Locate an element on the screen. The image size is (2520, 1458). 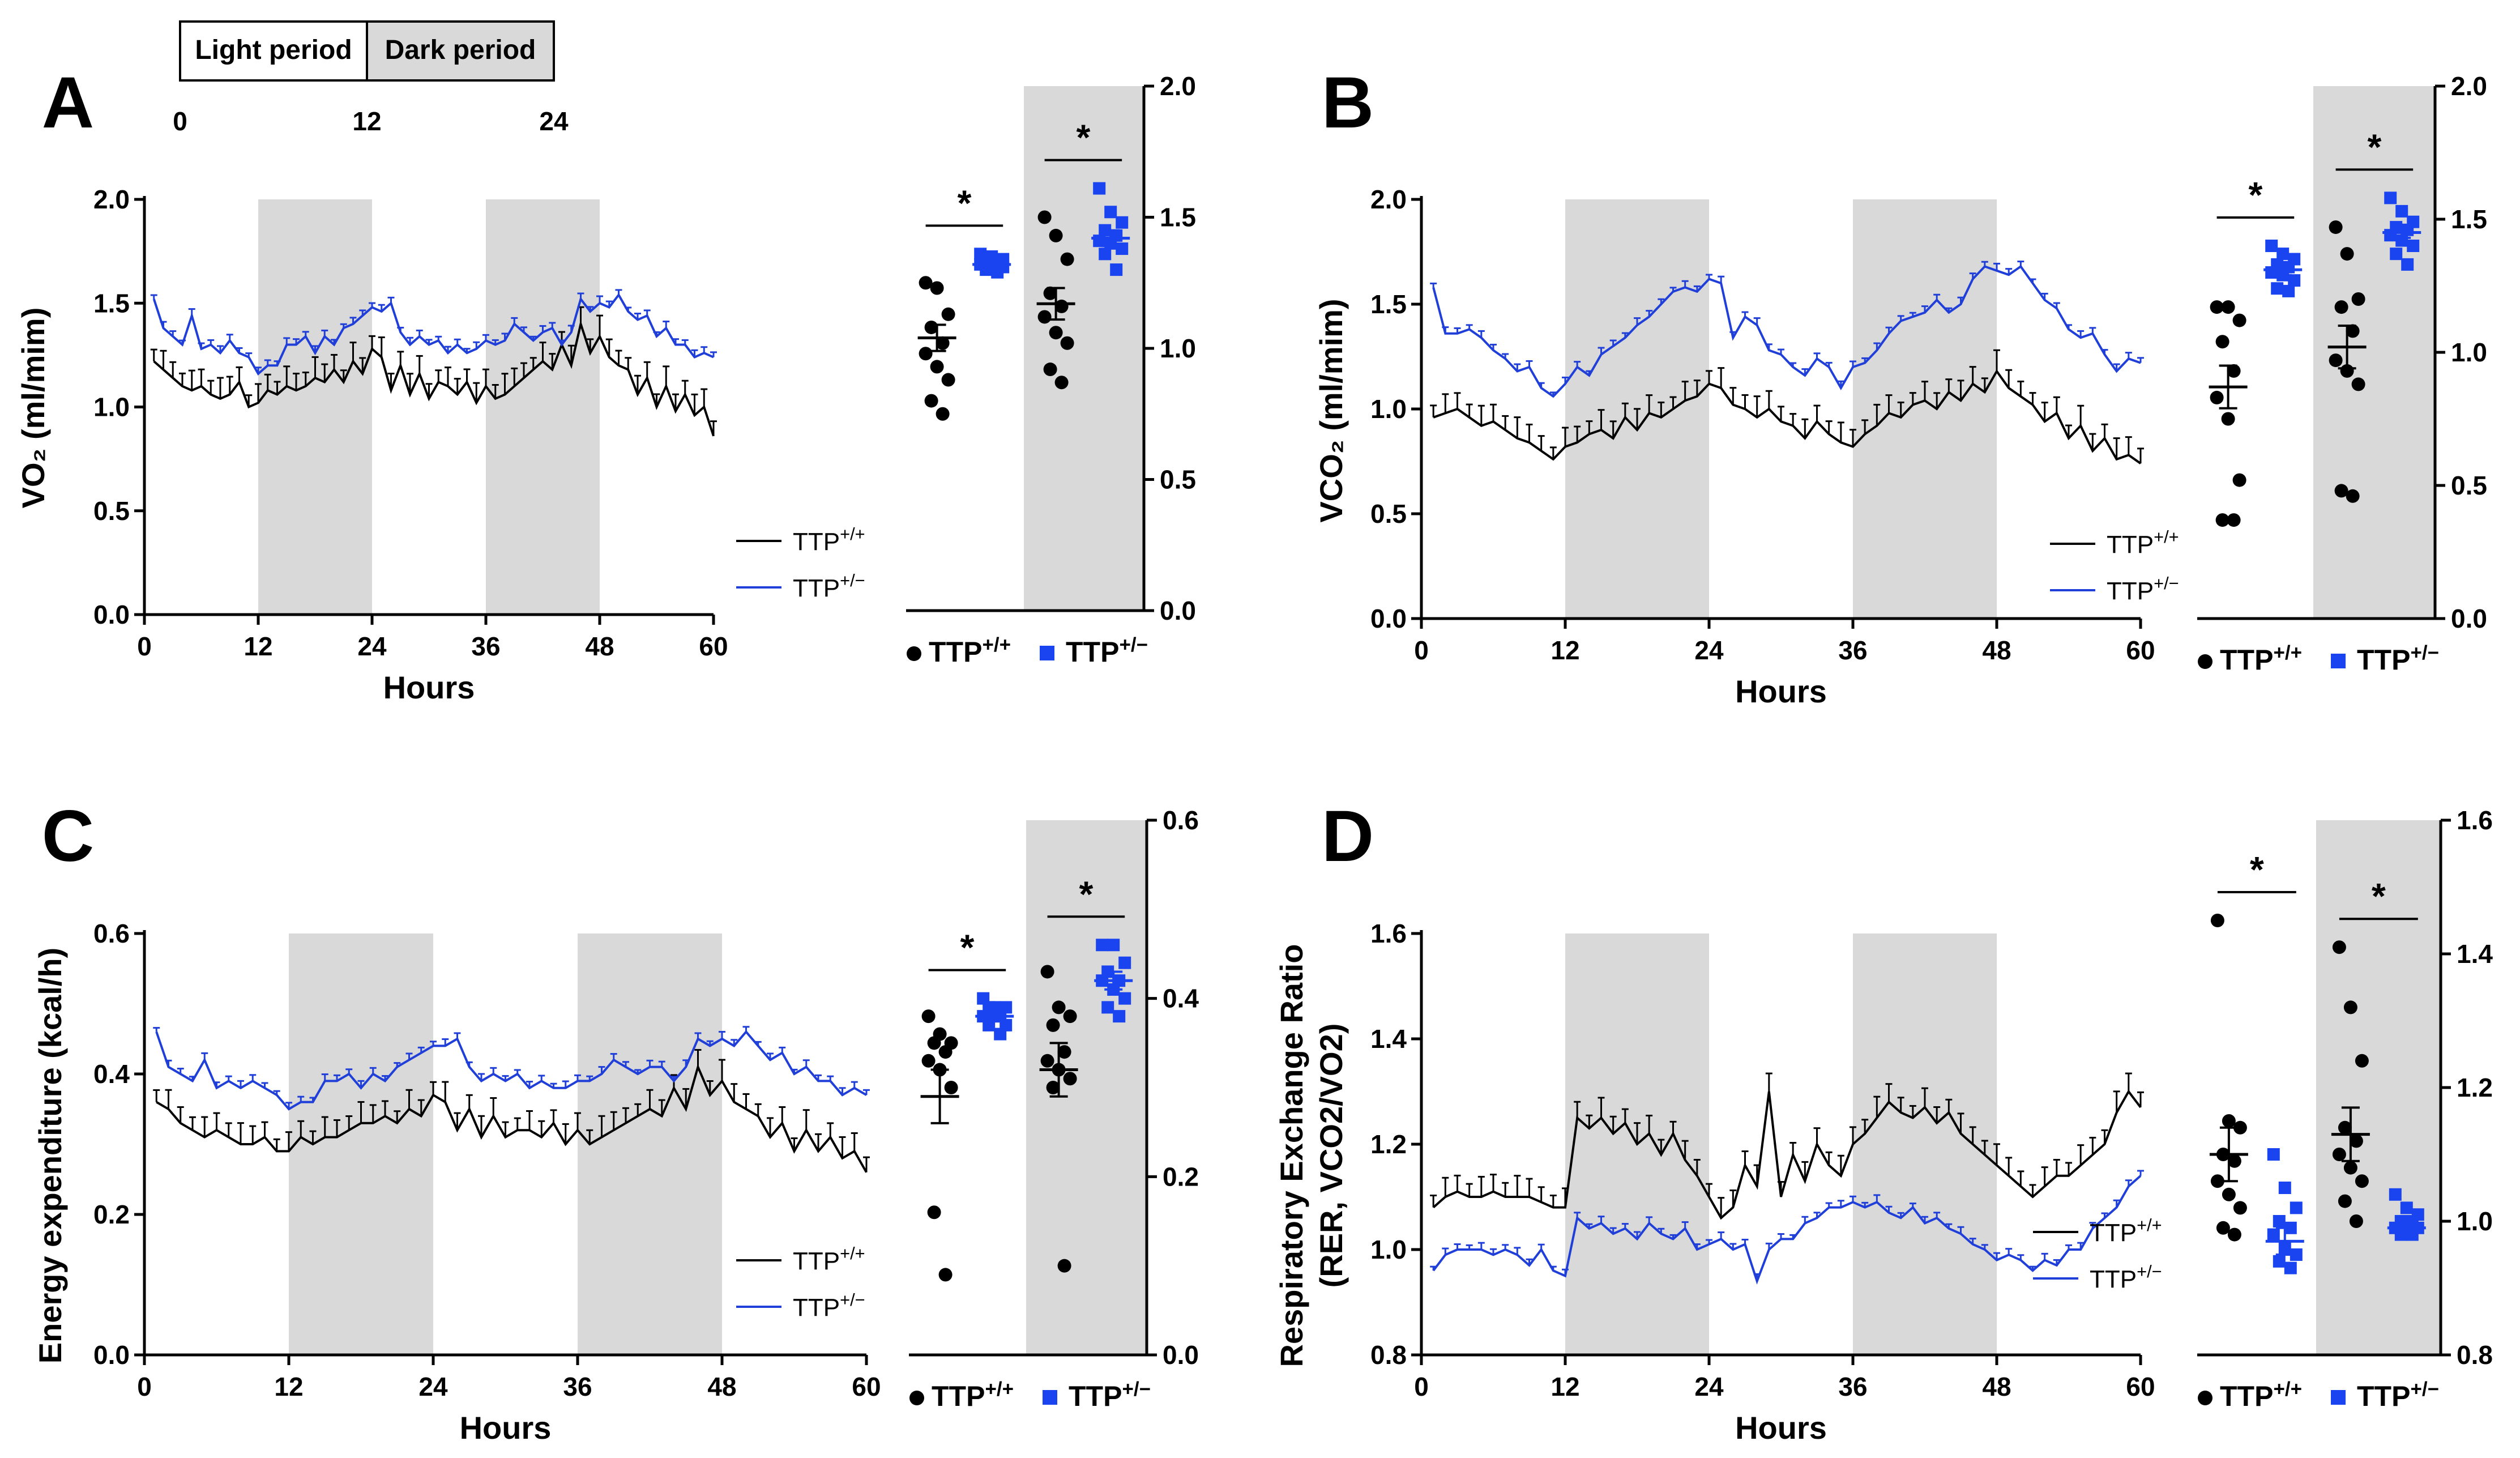
panel-letter: B is located at coordinates (1348, 102).